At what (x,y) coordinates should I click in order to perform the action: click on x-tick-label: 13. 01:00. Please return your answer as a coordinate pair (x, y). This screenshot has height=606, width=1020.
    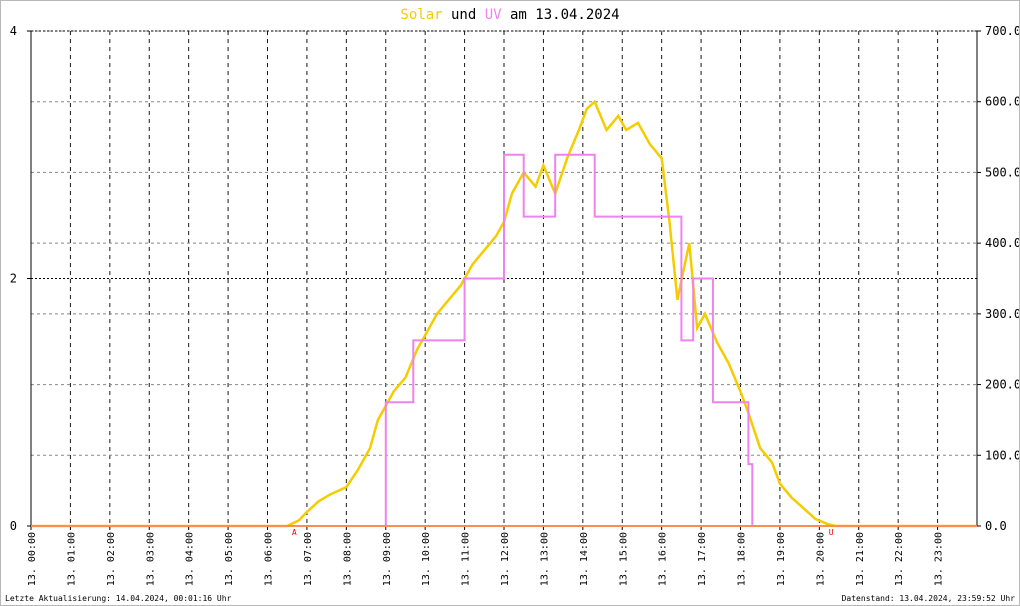
    Looking at the image, I should click on (71, 559).